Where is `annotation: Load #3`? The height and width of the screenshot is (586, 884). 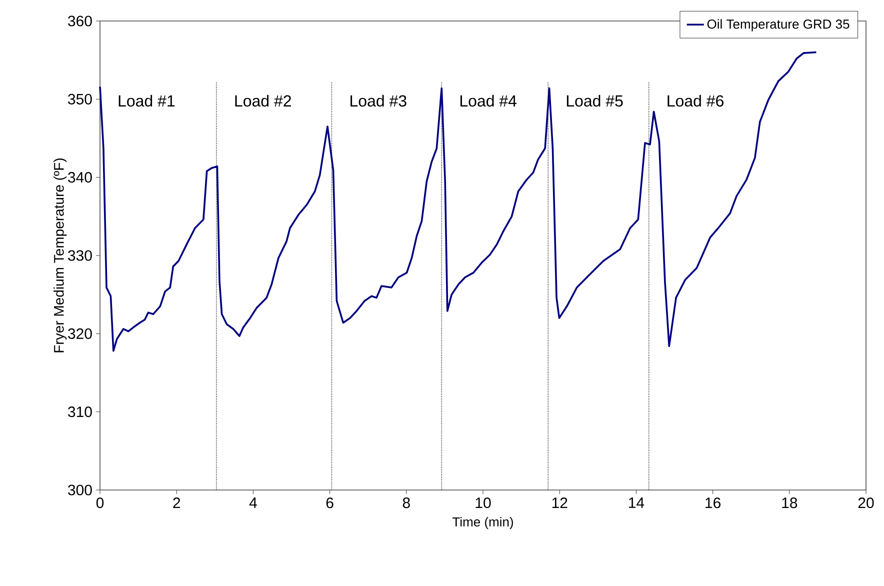 annotation: Load #3 is located at coordinates (378, 100).